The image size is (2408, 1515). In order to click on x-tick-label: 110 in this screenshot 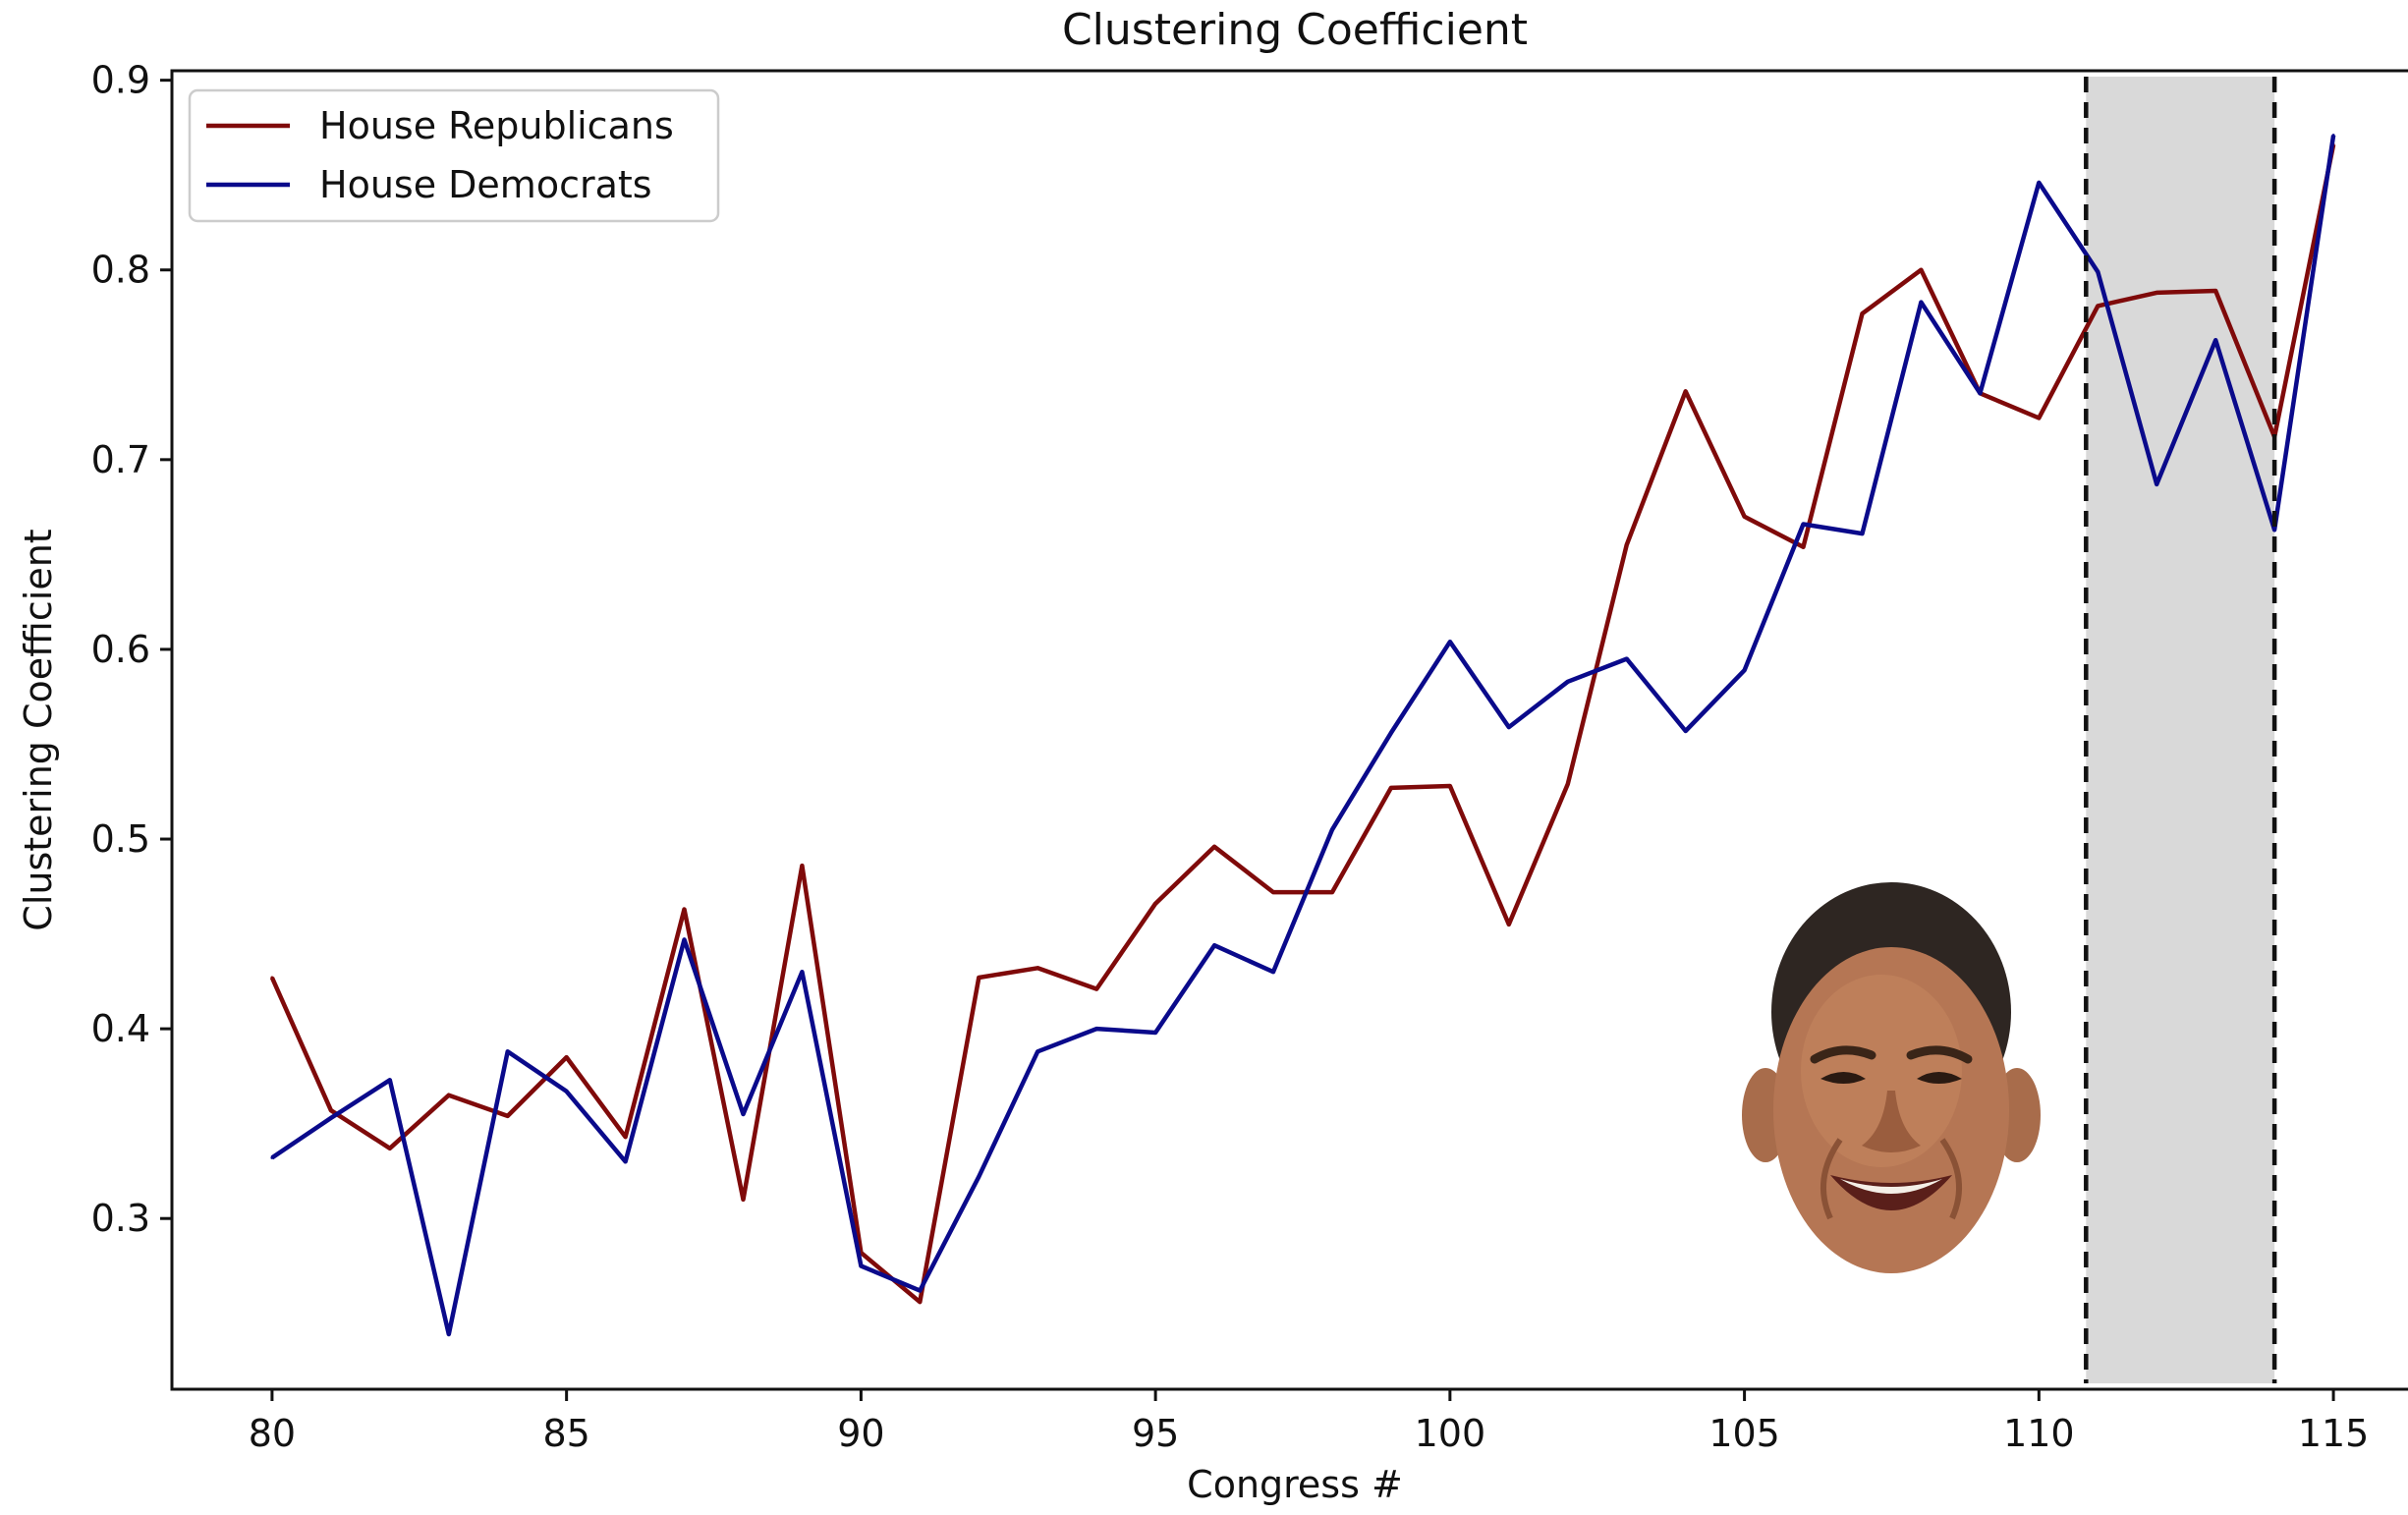, I will do `click(2039, 1433)`.